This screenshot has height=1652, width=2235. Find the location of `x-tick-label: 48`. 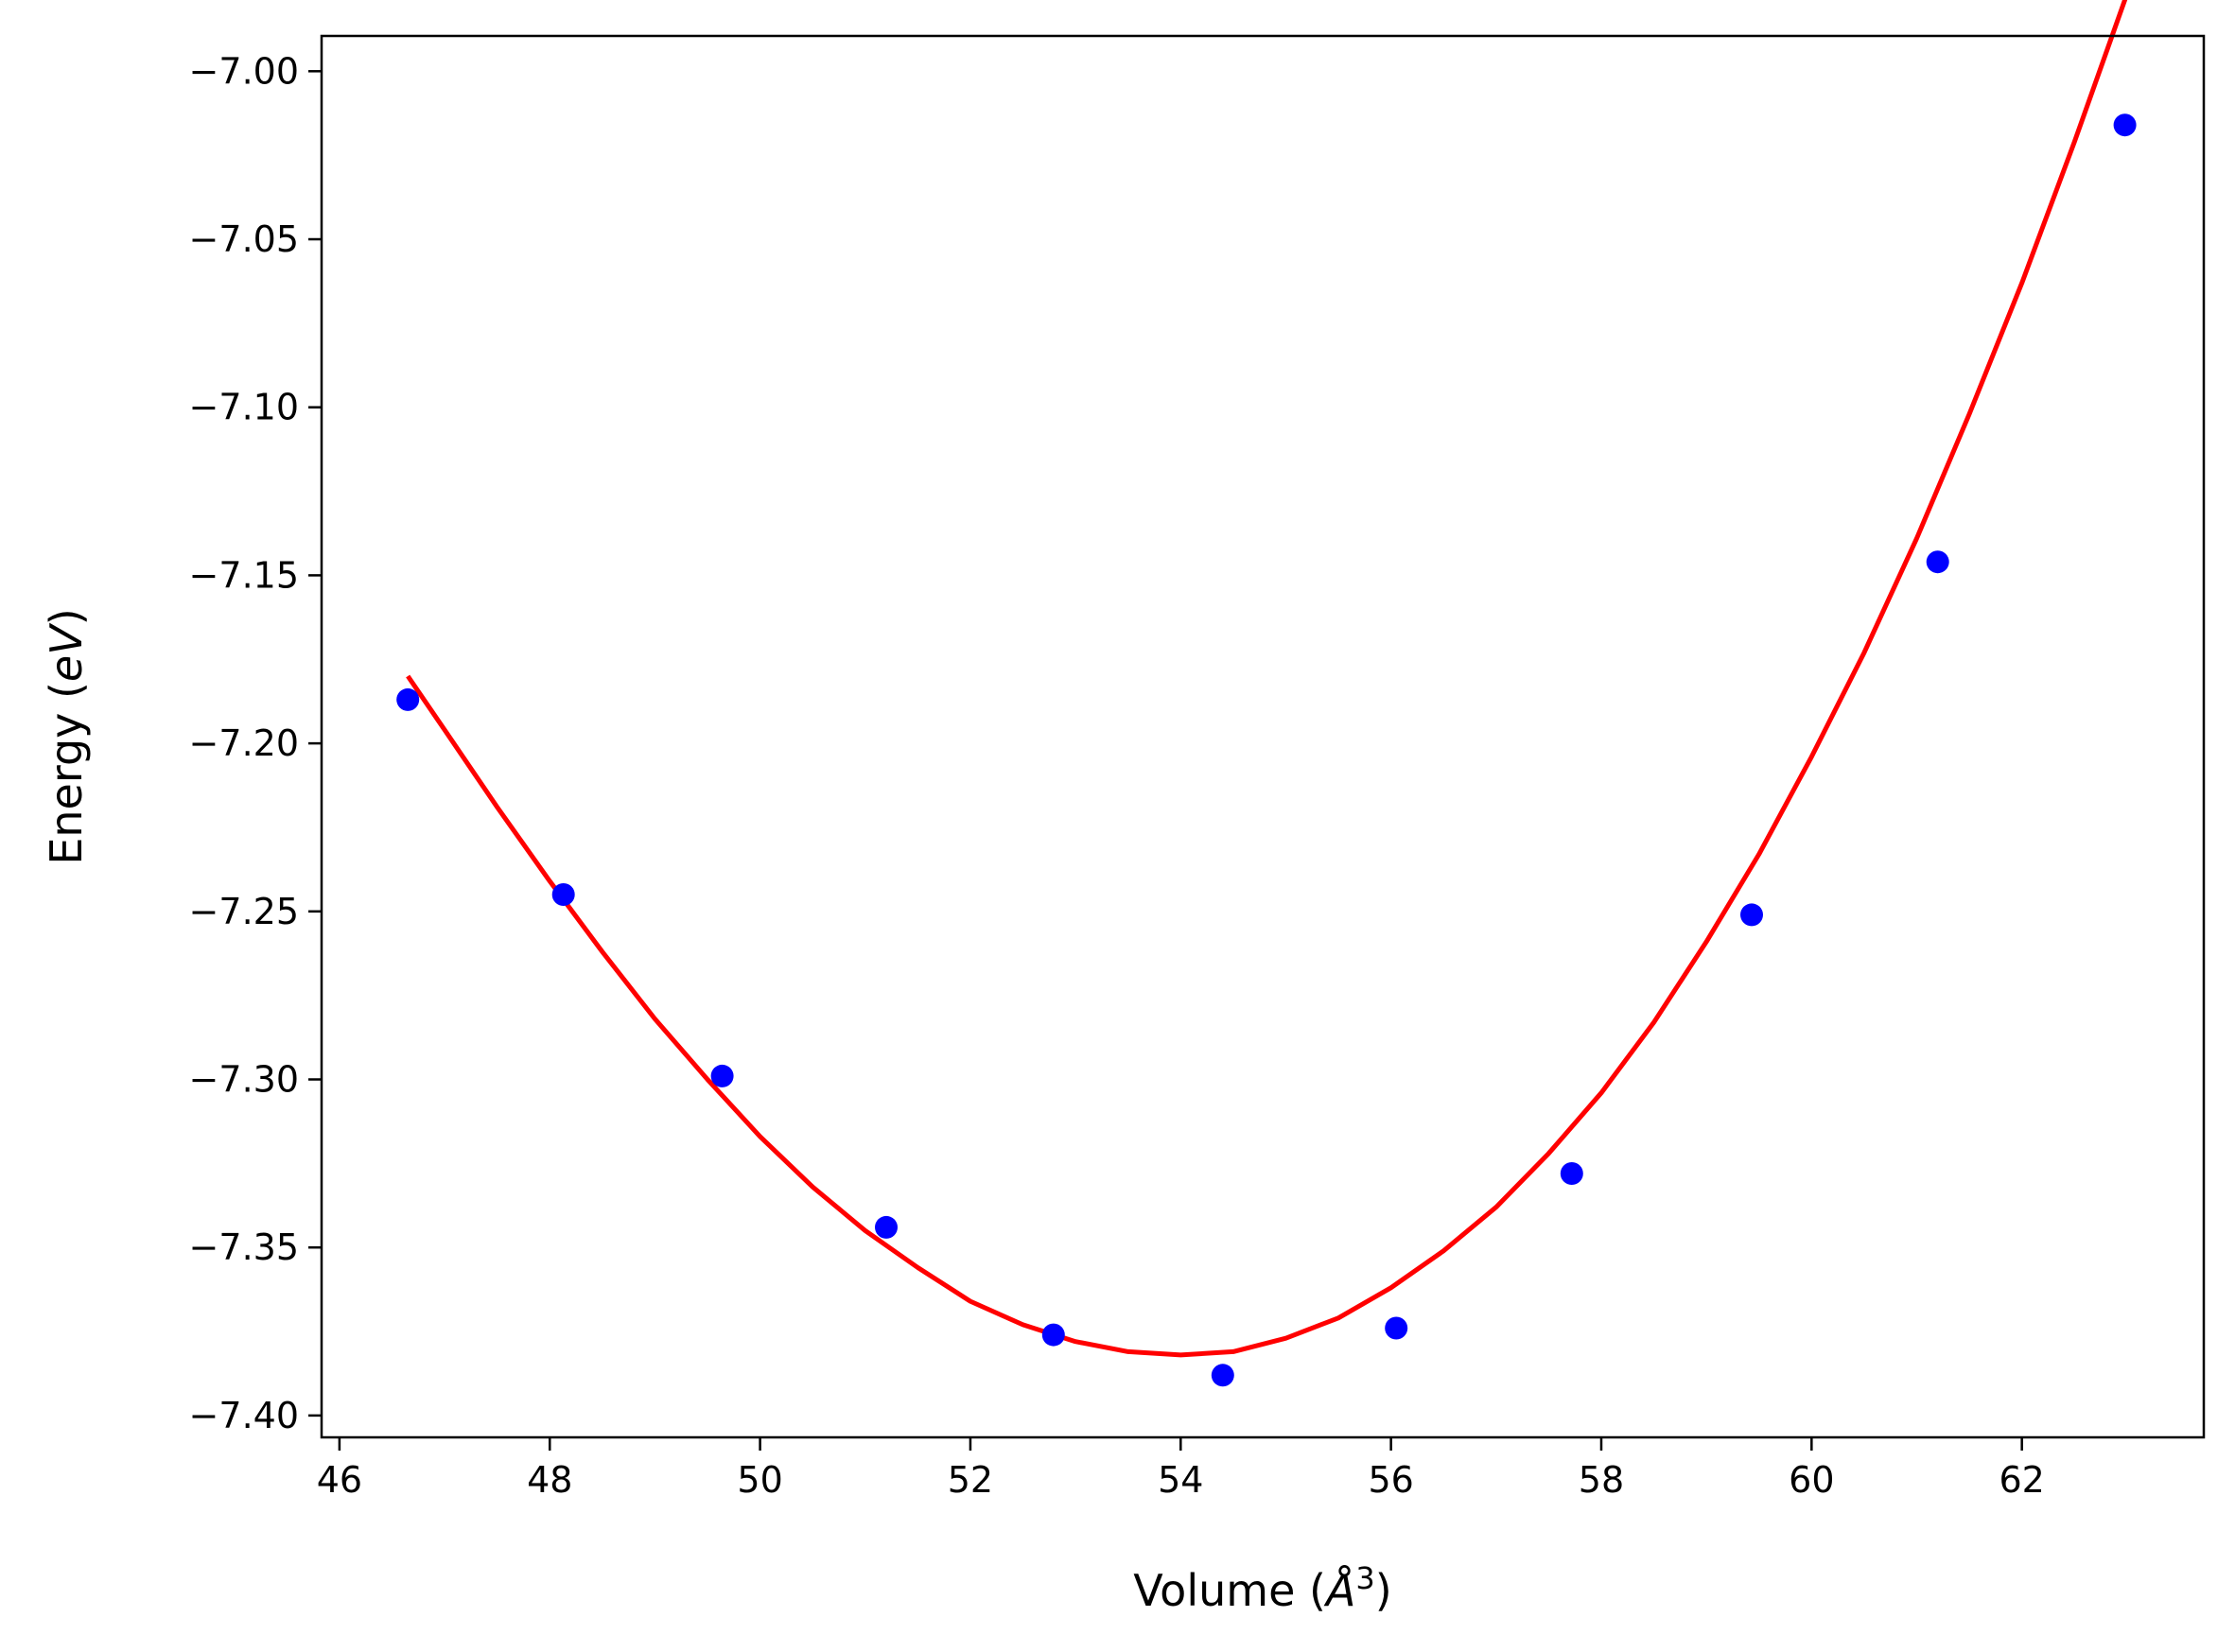

x-tick-label: 48 is located at coordinates (549, 1480).